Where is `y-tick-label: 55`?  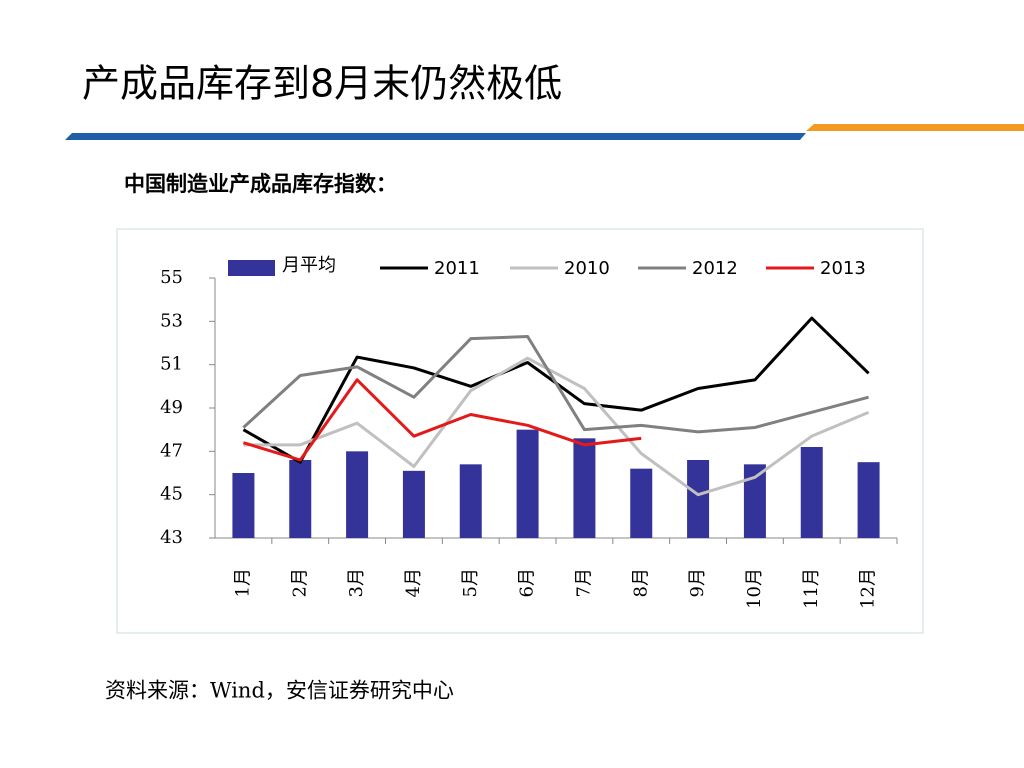
y-tick-label: 55 is located at coordinates (171, 277).